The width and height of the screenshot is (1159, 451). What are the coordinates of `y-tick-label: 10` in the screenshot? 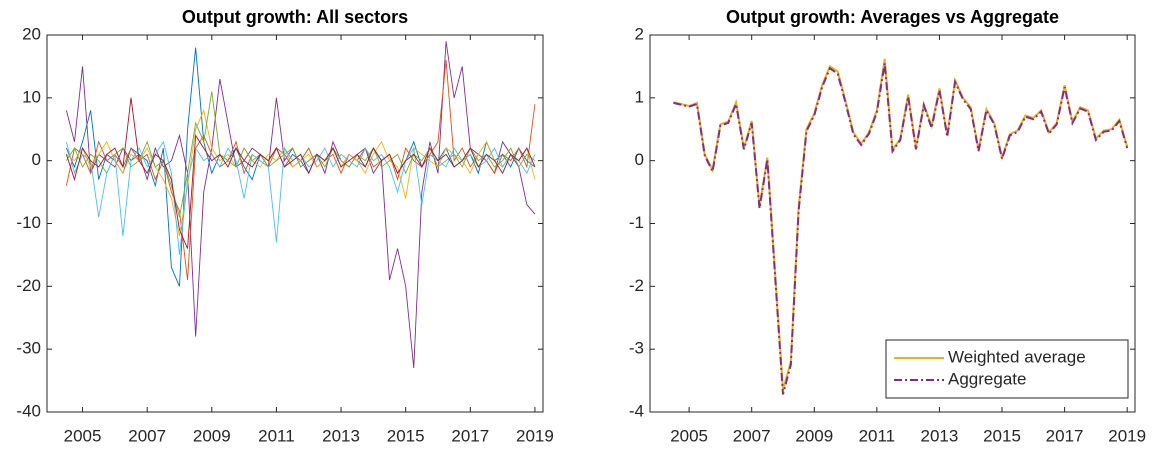 It's located at (31, 96).